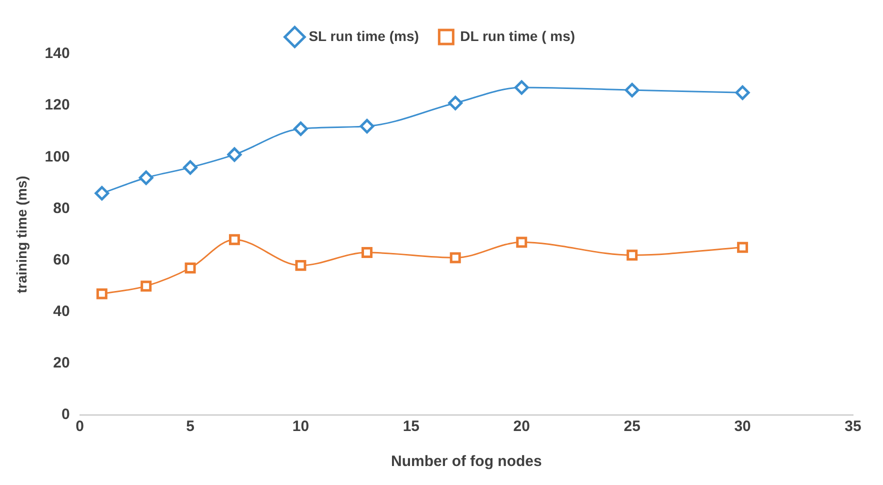 The height and width of the screenshot is (485, 883). Describe the element at coordinates (363, 36) in the screenshot. I see `legend-label: SL run time (ms)` at that location.